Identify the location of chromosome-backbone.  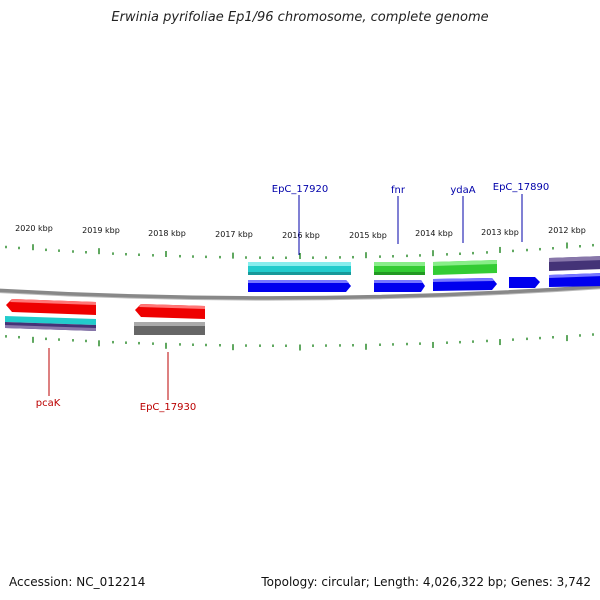
(300, 292).